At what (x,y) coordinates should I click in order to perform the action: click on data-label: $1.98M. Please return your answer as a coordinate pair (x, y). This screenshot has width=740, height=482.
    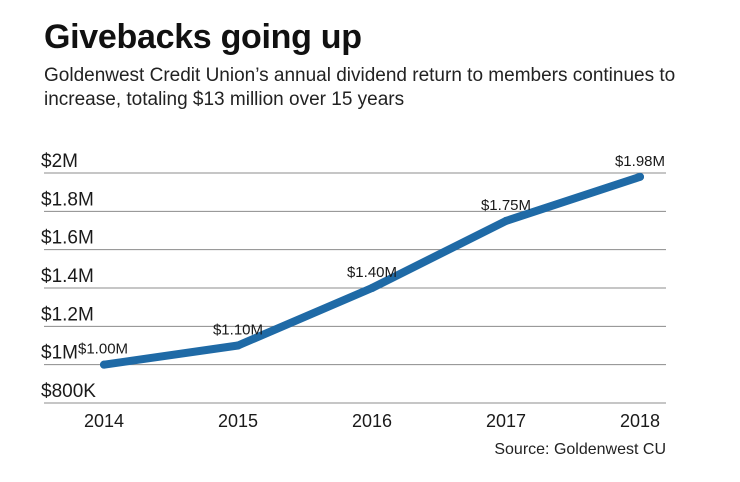
    Looking at the image, I should click on (640, 161).